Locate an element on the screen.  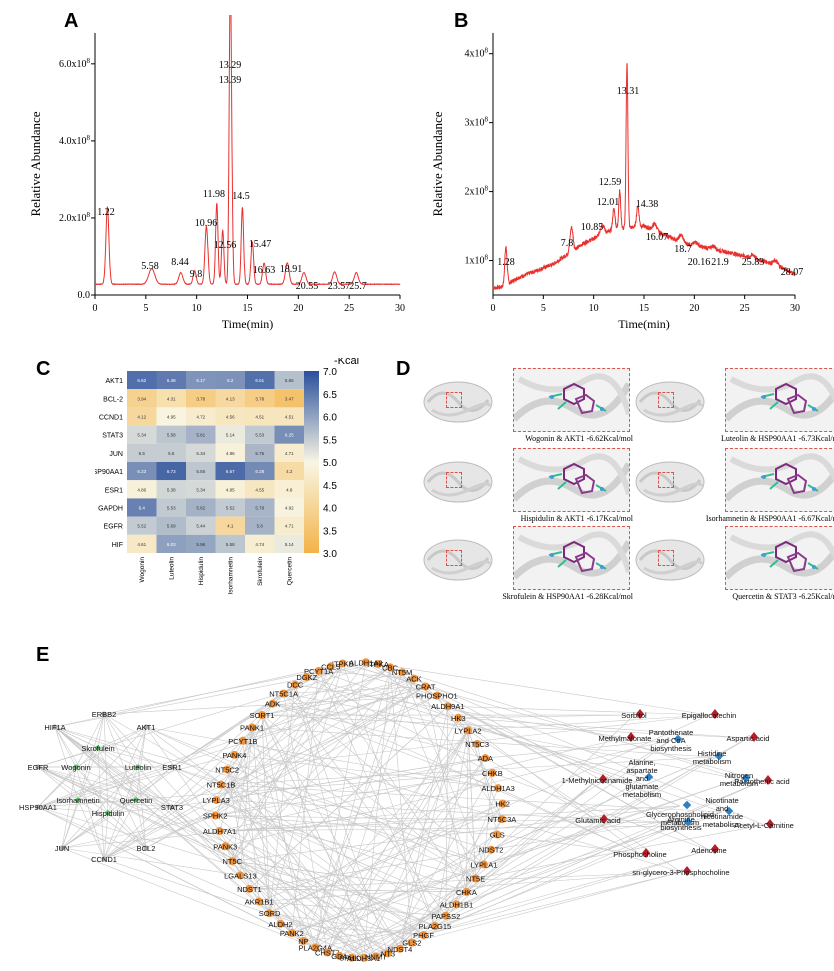
peak-label: 10.96 is located at coordinates (206, 223).